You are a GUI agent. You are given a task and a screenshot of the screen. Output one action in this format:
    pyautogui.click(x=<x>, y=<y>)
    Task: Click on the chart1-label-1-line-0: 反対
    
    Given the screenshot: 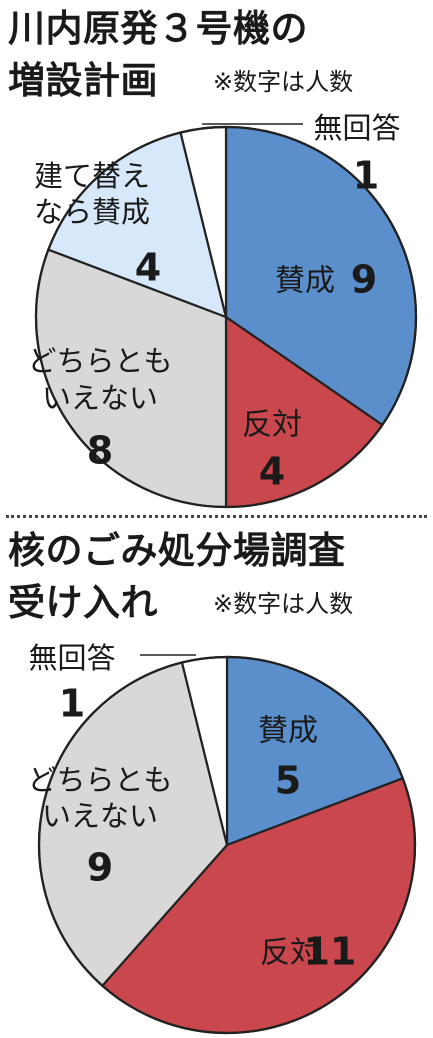 What is the action you would take?
    pyautogui.click(x=272, y=425)
    